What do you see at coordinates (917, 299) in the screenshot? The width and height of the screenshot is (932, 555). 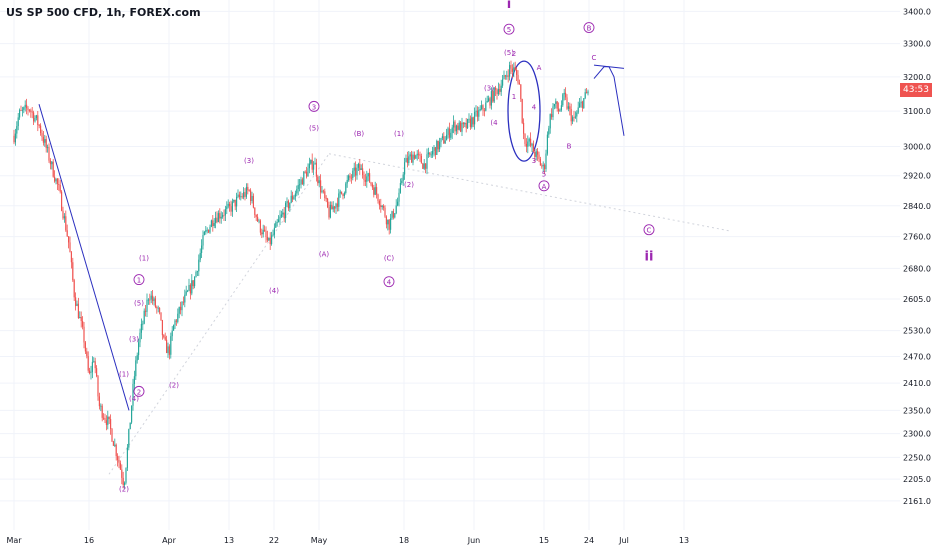 I see `y-tick-label: 2605.0` at bounding box center [917, 299].